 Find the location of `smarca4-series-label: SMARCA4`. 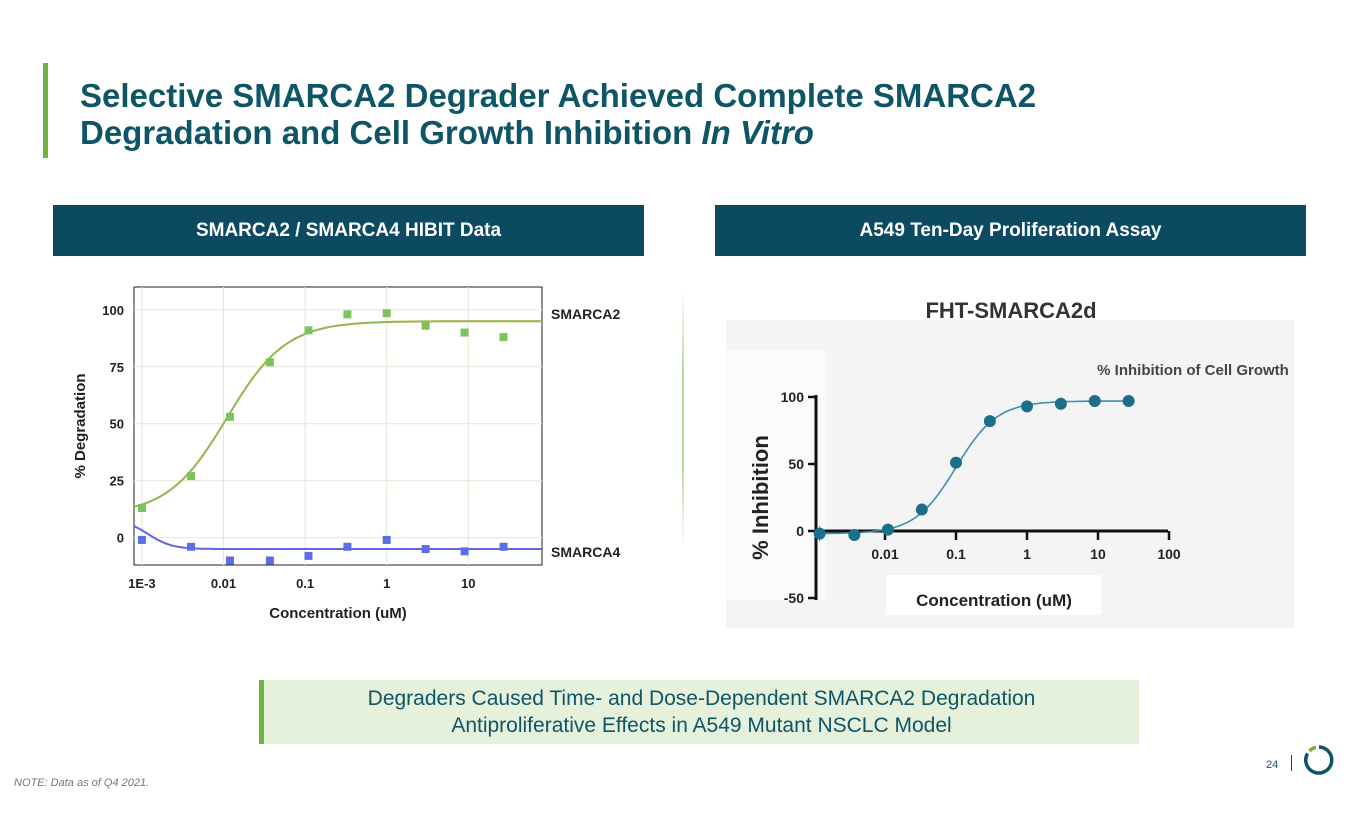

smarca4-series-label: SMARCA4 is located at coordinates (585, 552).